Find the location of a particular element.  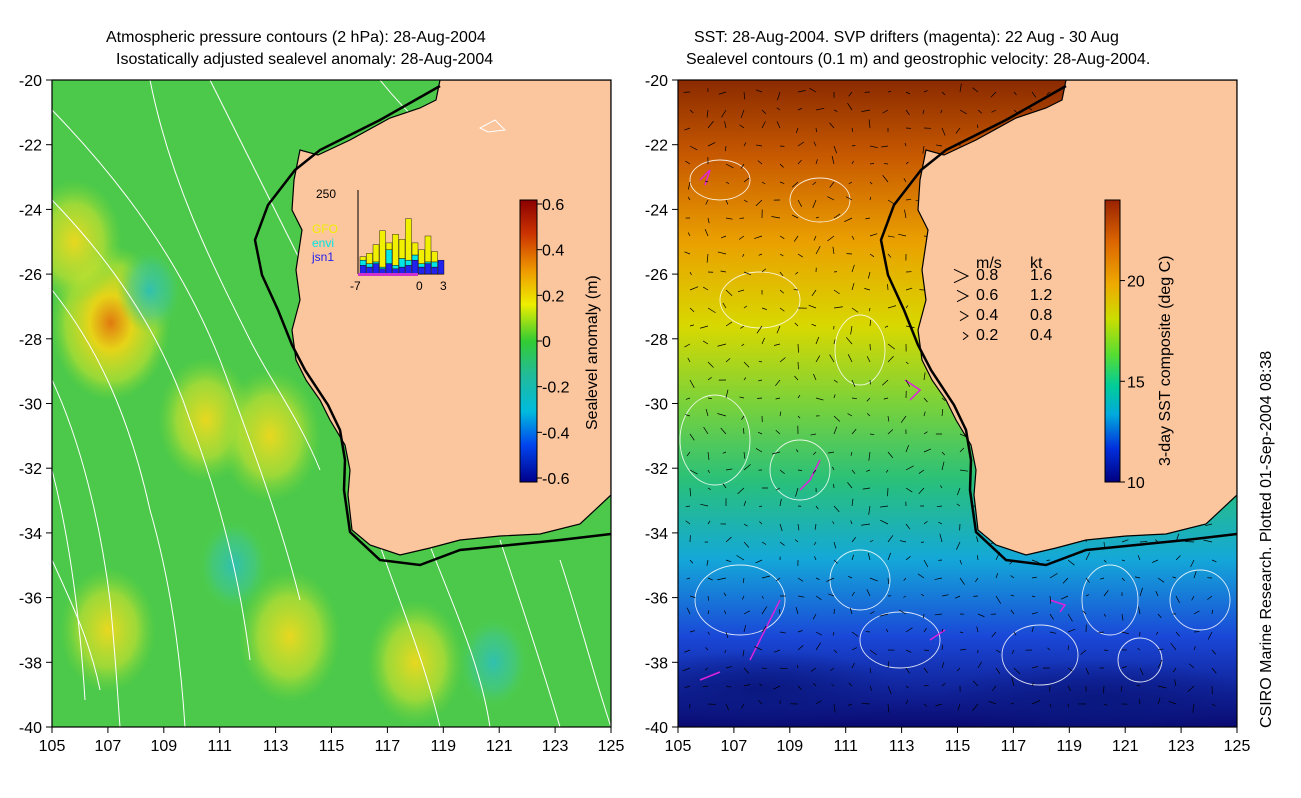

sla-colorbar-label: Sealevel anomaly (m) is located at coordinates (592, 352).